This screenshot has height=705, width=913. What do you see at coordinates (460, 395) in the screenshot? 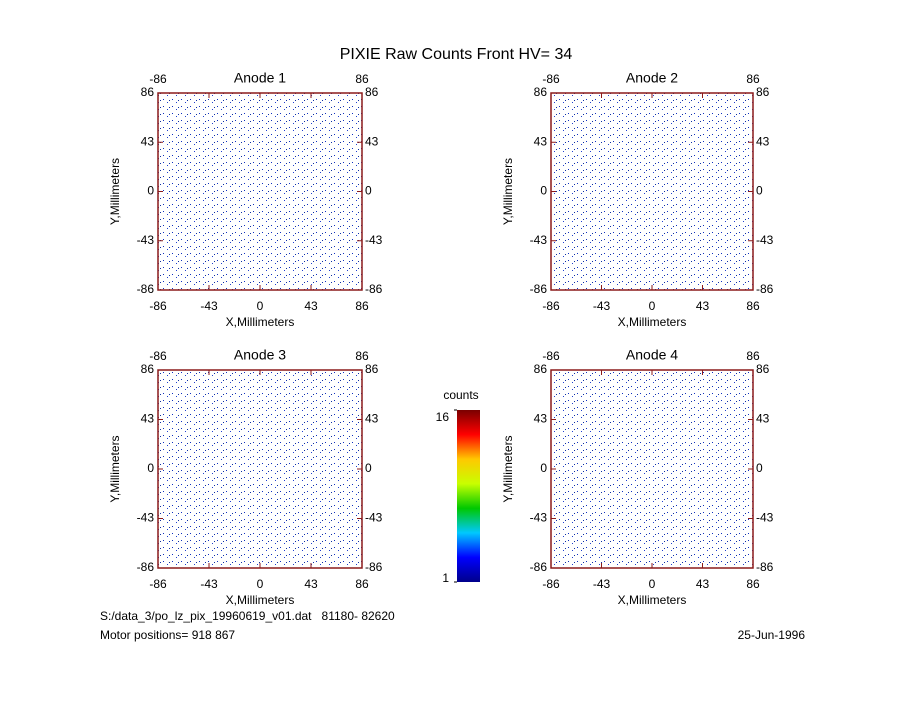
I see `colorbar-label: counts` at bounding box center [460, 395].